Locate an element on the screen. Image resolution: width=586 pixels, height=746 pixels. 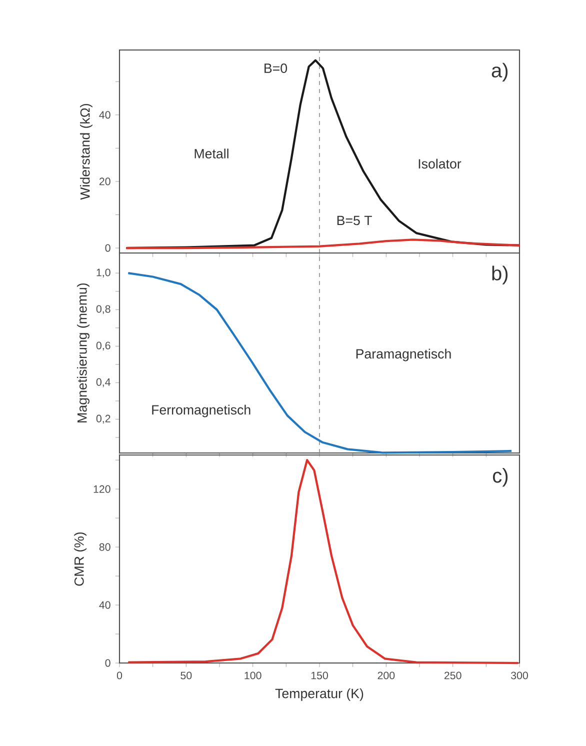
annotation: Ferromagnetisch is located at coordinates (201, 411).